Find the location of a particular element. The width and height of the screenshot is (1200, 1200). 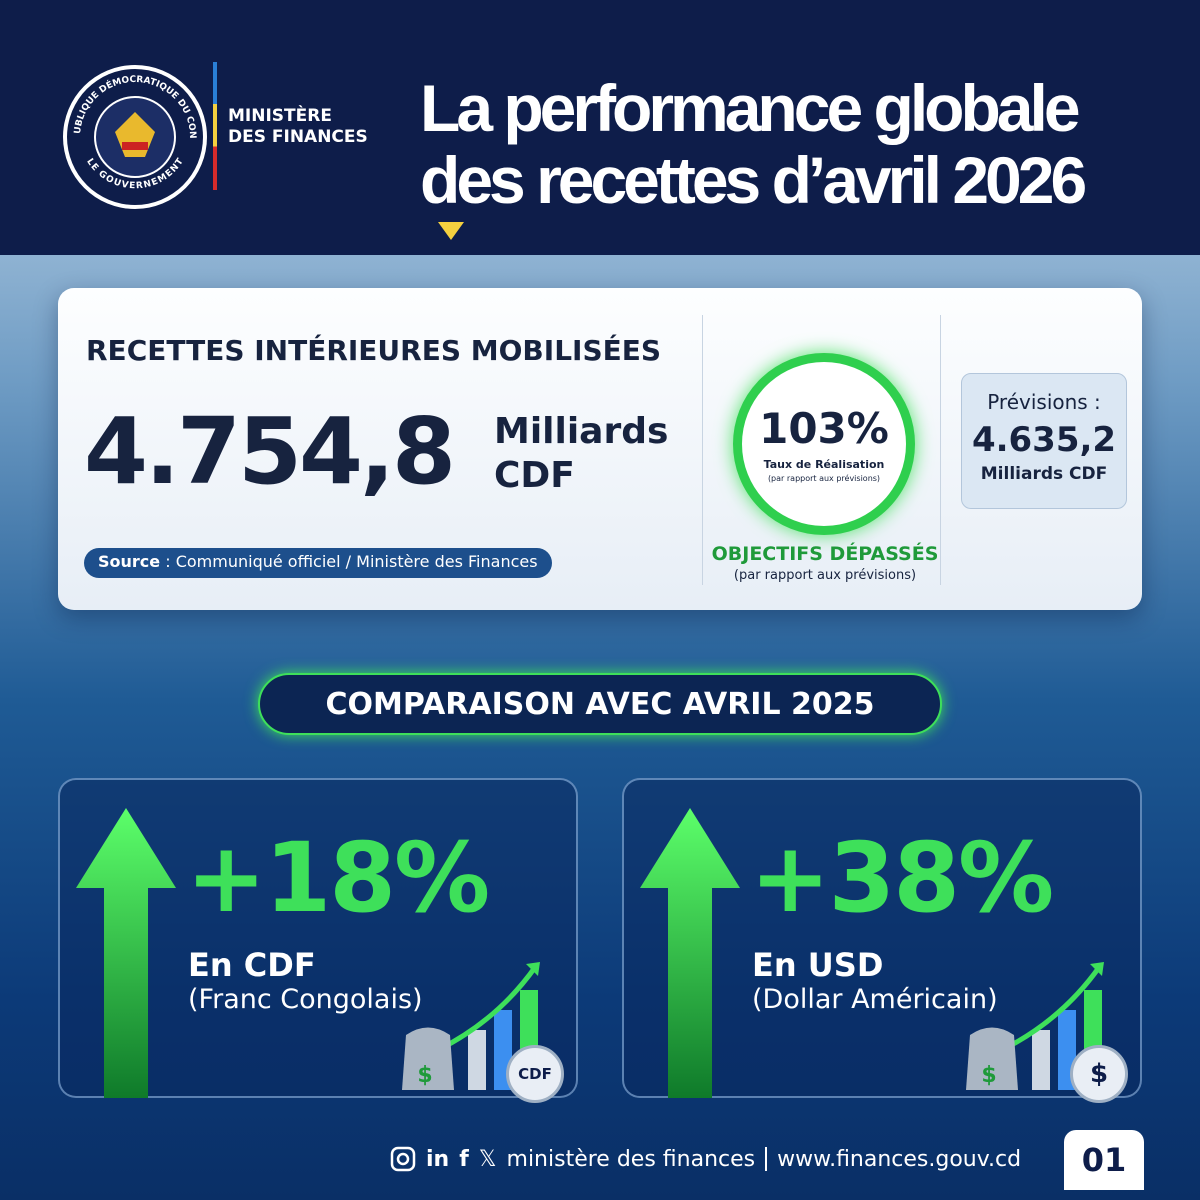

footer-website: www.finances.gouv.cd is located at coordinates (899, 1159).